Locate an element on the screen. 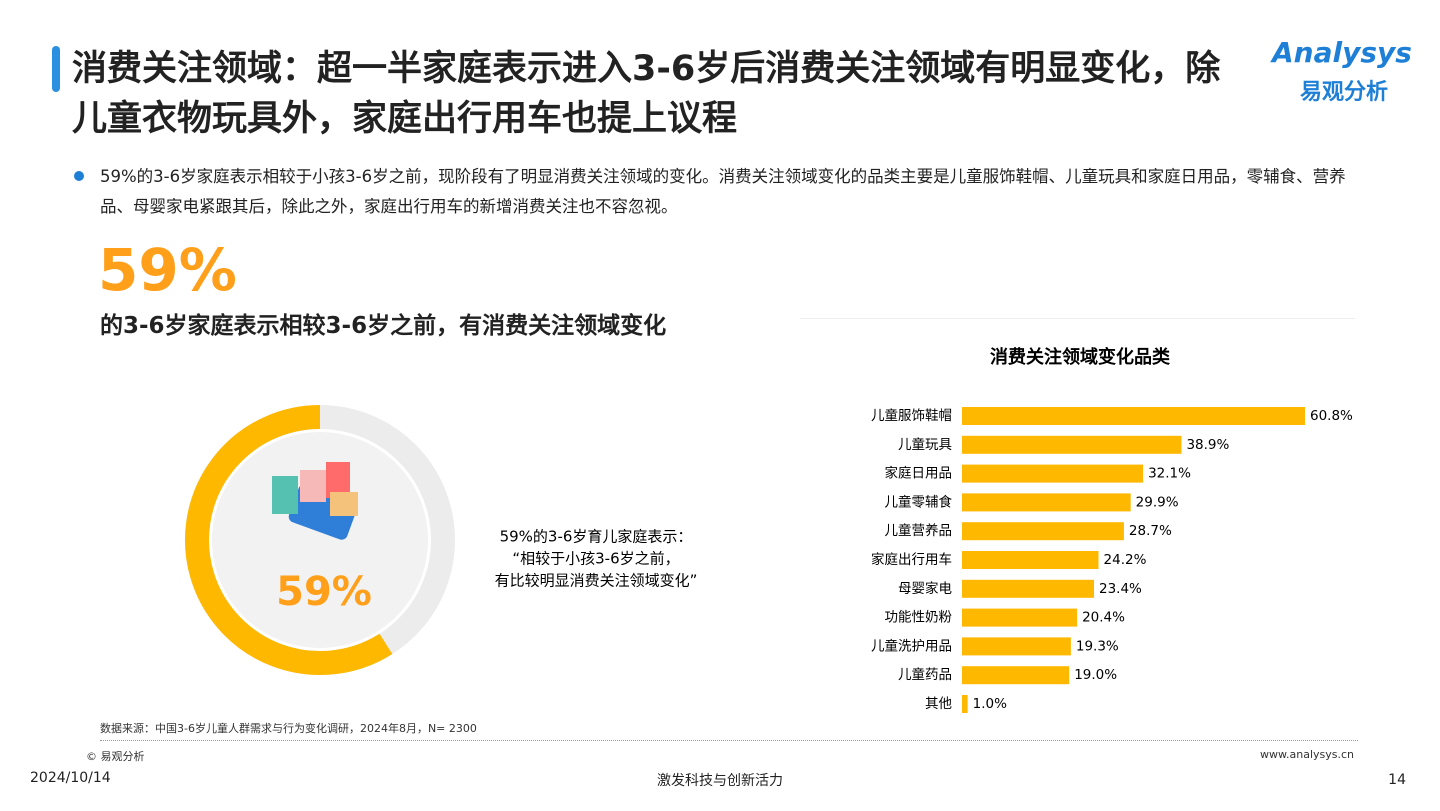 This screenshot has width=1440, height=811. value-label: 29.9% is located at coordinates (1157, 502).